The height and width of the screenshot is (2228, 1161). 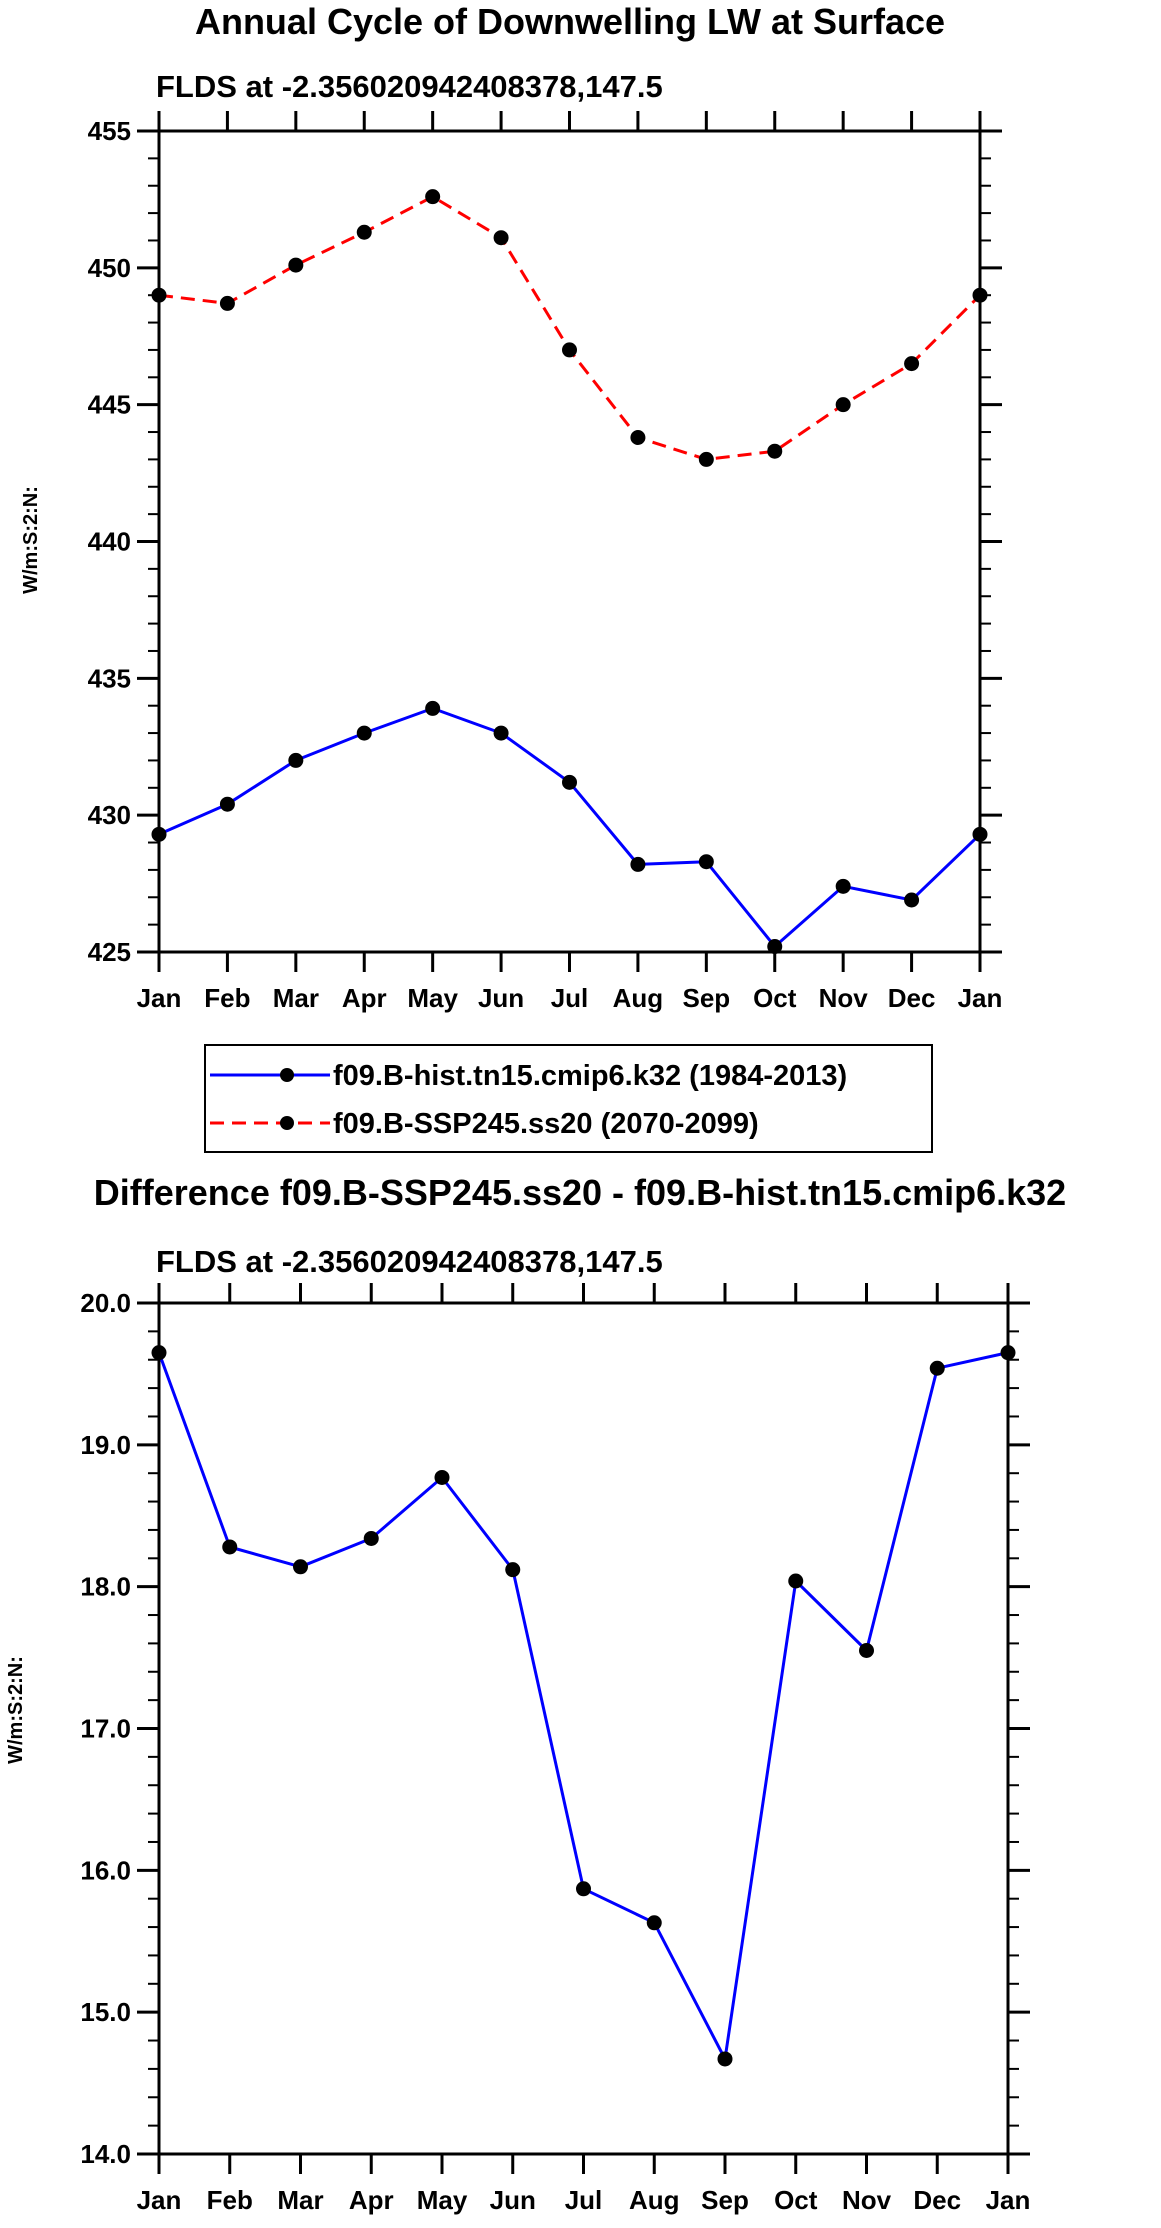 I want to click on legend-label-hist: f09.B-hist.tn15.cmip6.k32 (1984-2013), so click(x=590, y=1076).